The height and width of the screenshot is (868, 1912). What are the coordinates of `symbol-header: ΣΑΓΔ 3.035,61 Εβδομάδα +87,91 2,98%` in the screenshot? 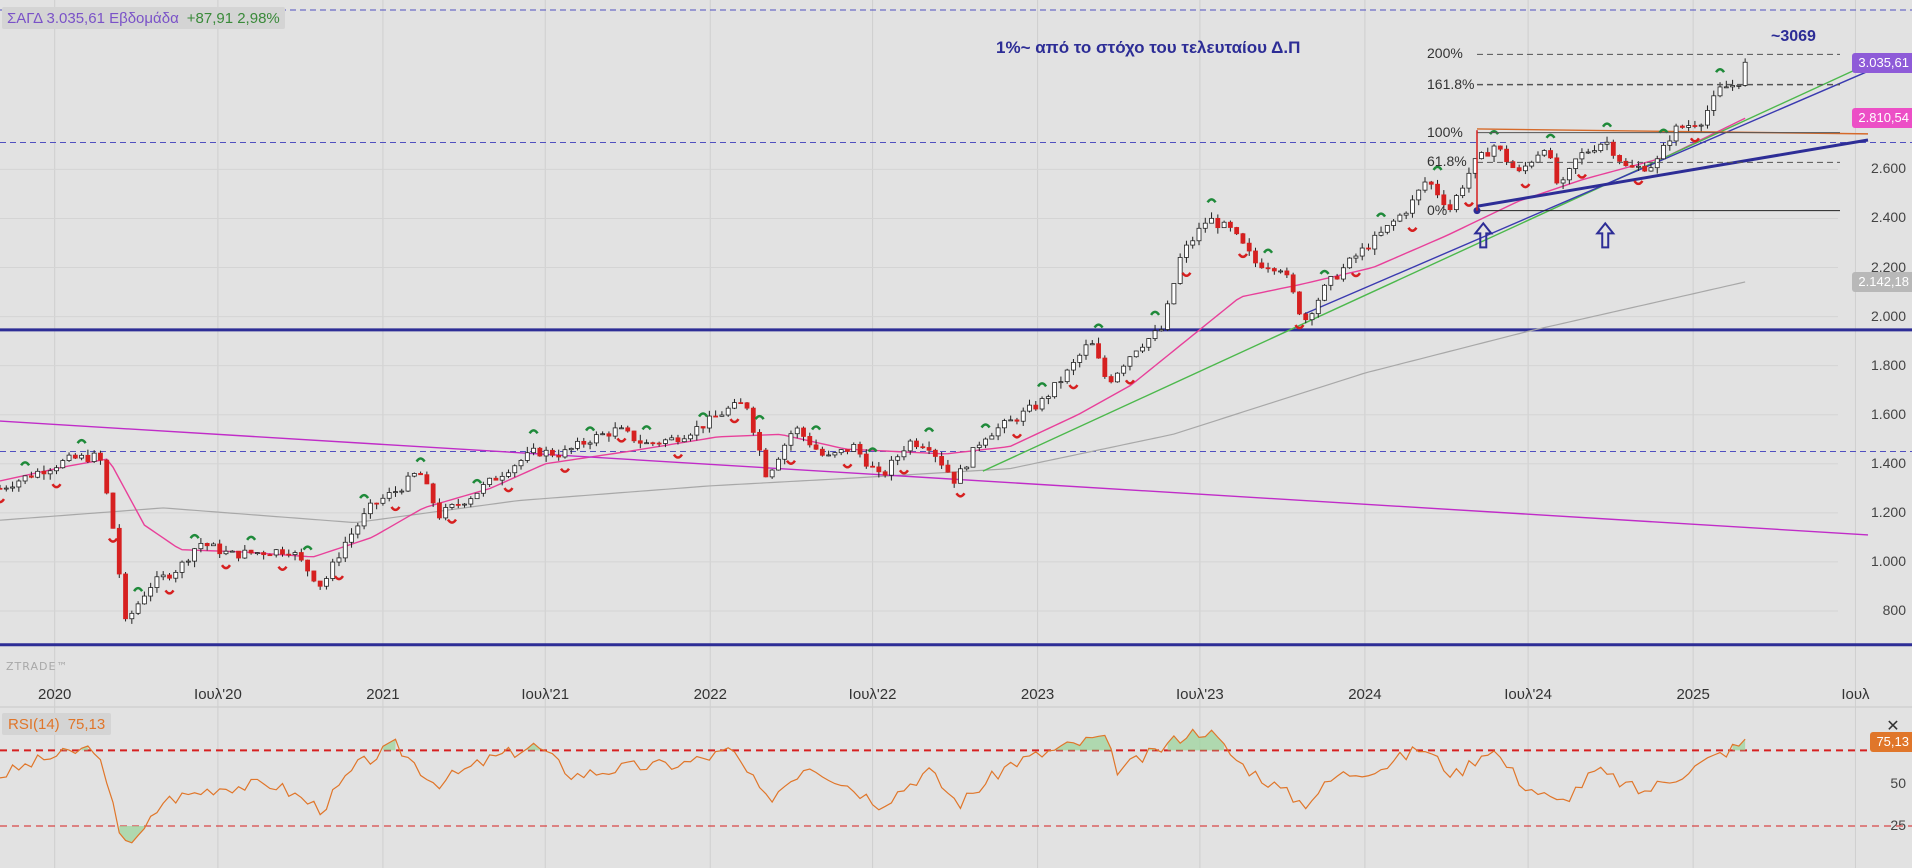 It's located at (143, 18).